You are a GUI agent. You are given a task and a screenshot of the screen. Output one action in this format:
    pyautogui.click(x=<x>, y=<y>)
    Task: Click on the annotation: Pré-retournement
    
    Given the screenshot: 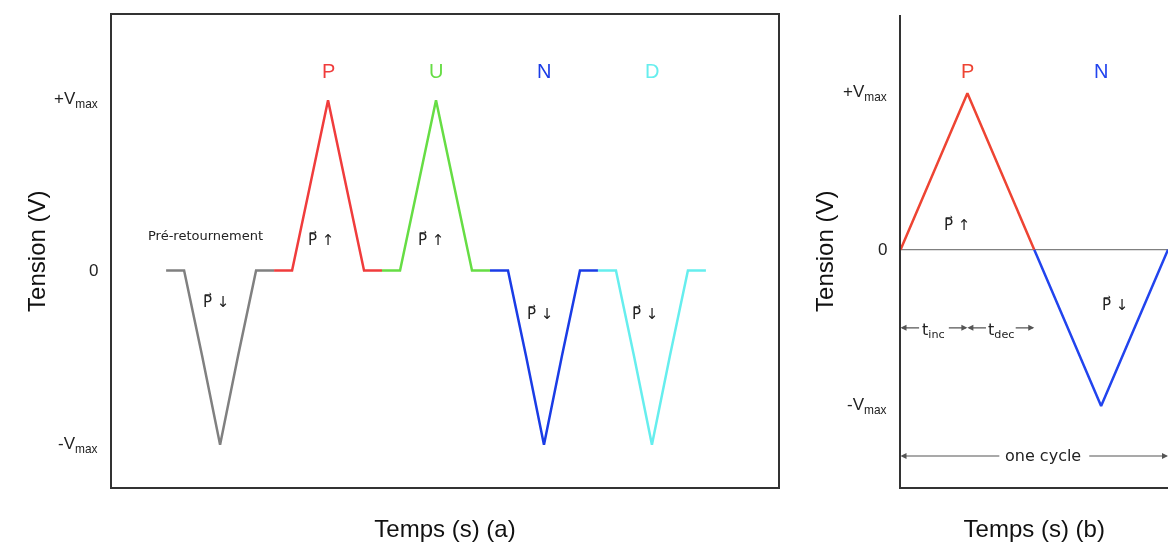 What is the action you would take?
    pyautogui.click(x=206, y=235)
    